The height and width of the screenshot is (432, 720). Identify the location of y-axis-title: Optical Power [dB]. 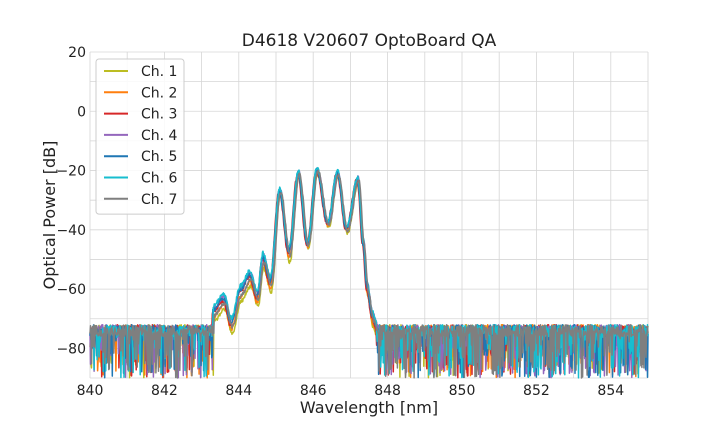
(49, 215).